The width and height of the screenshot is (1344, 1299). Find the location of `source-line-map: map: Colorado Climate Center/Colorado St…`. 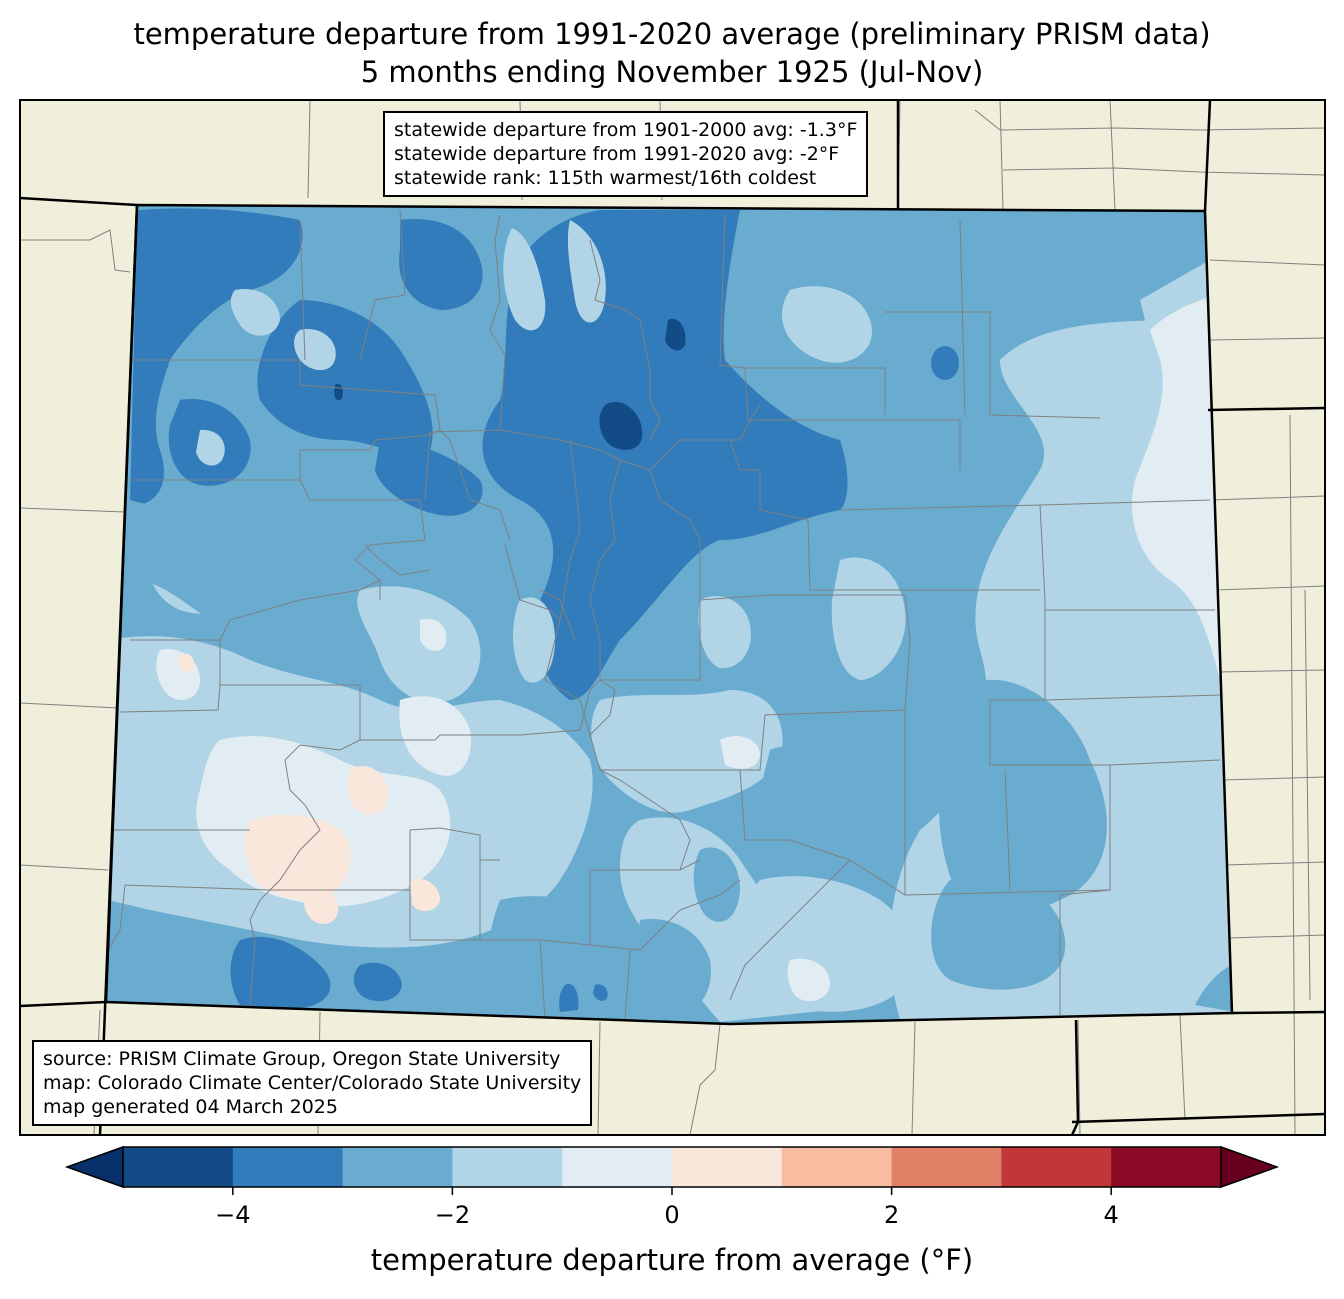

source-line-map: map: Colorado Climate Center/Colorado St… is located at coordinates (312, 1083).